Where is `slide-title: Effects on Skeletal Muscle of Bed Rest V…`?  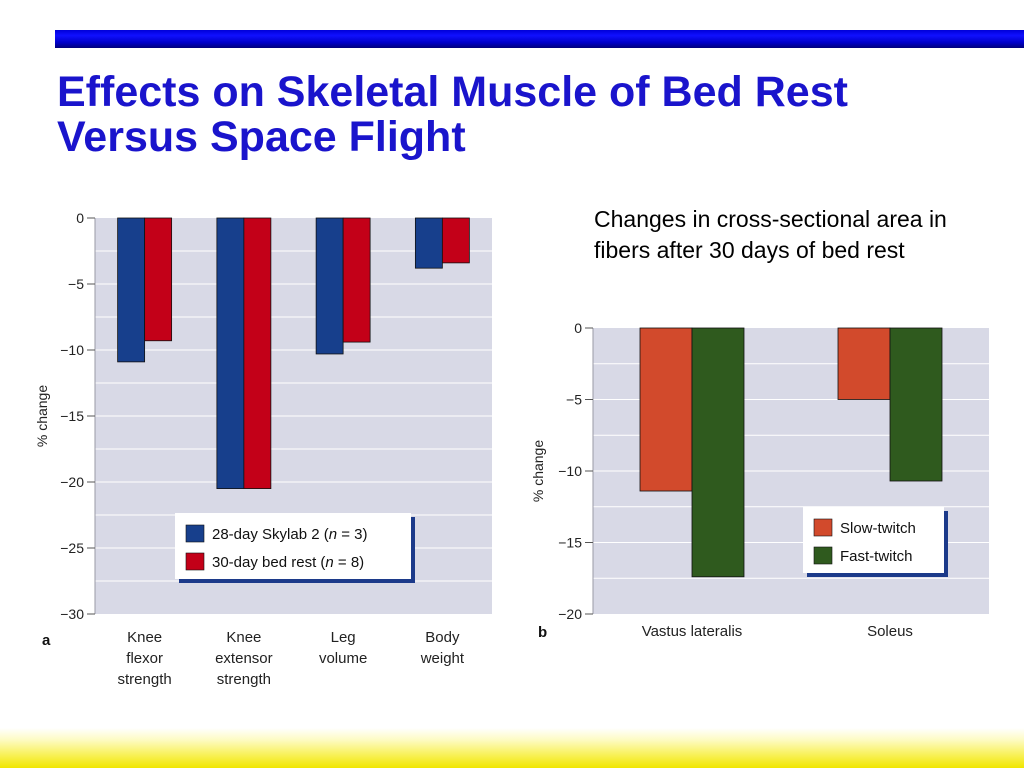
slide-title: Effects on Skeletal Muscle of Bed Rest V… is located at coordinates (452, 114).